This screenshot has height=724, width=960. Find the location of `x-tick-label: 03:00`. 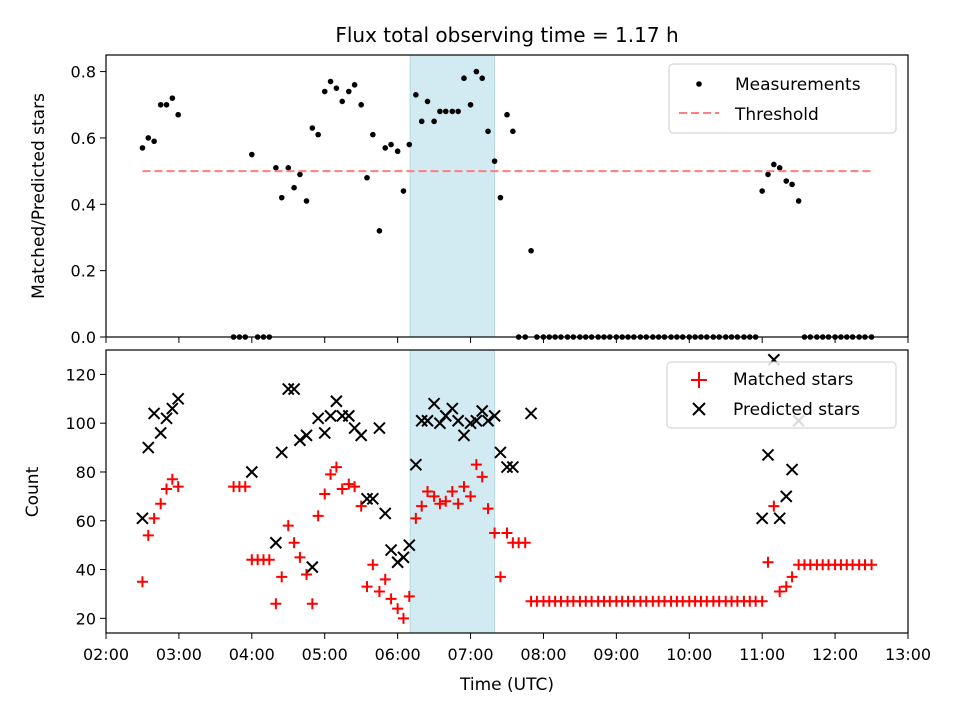

x-tick-label: 03:00 is located at coordinates (179, 654).